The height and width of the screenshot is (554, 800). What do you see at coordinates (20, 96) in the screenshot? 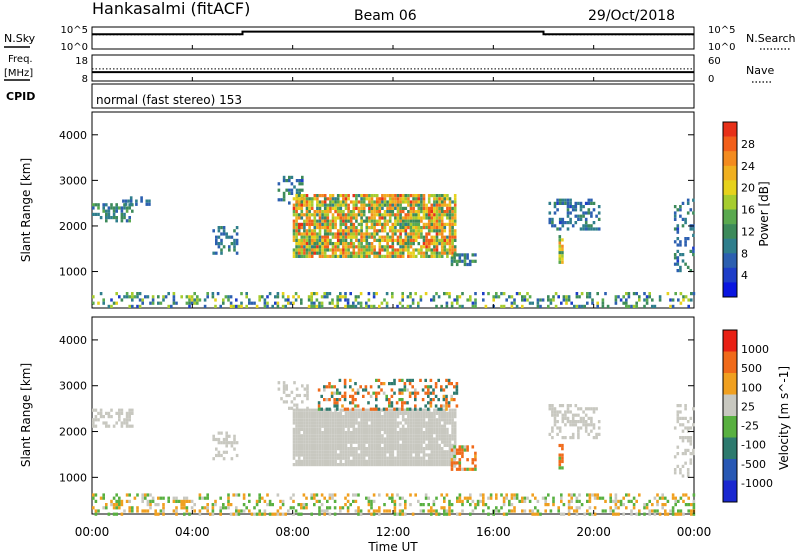
I see `cpid-label: CPID` at bounding box center [20, 96].